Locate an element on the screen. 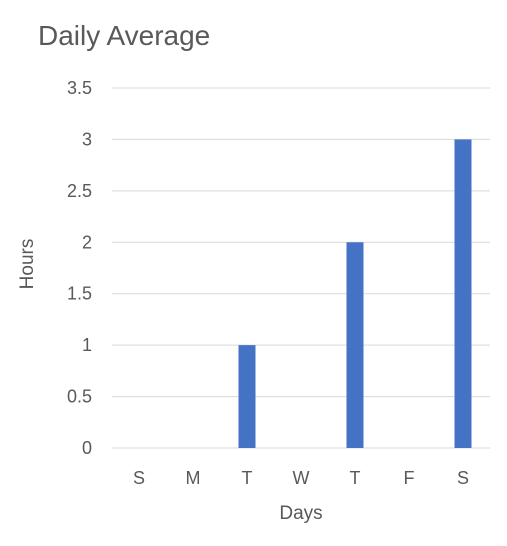 This screenshot has width=507, height=546. y-tick-label: 1 is located at coordinates (87, 345).